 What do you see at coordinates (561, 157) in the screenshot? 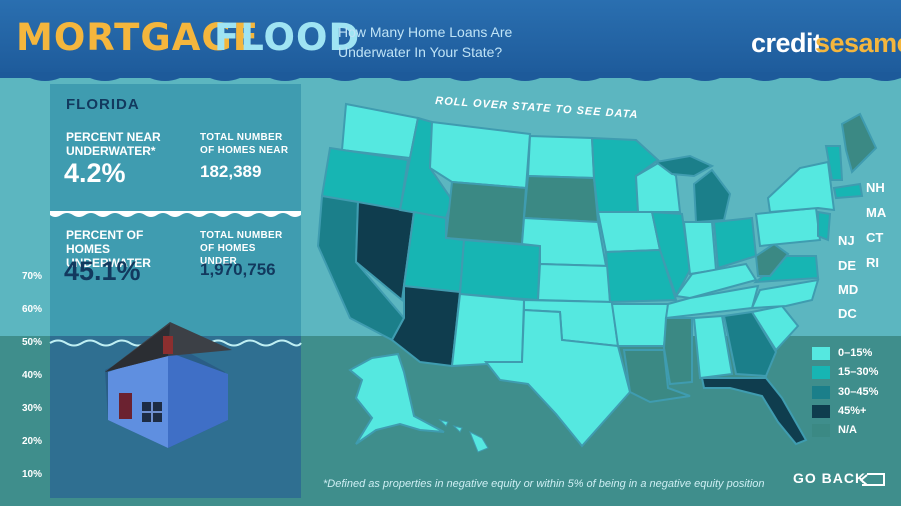
I see `state-nd` at bounding box center [561, 157].